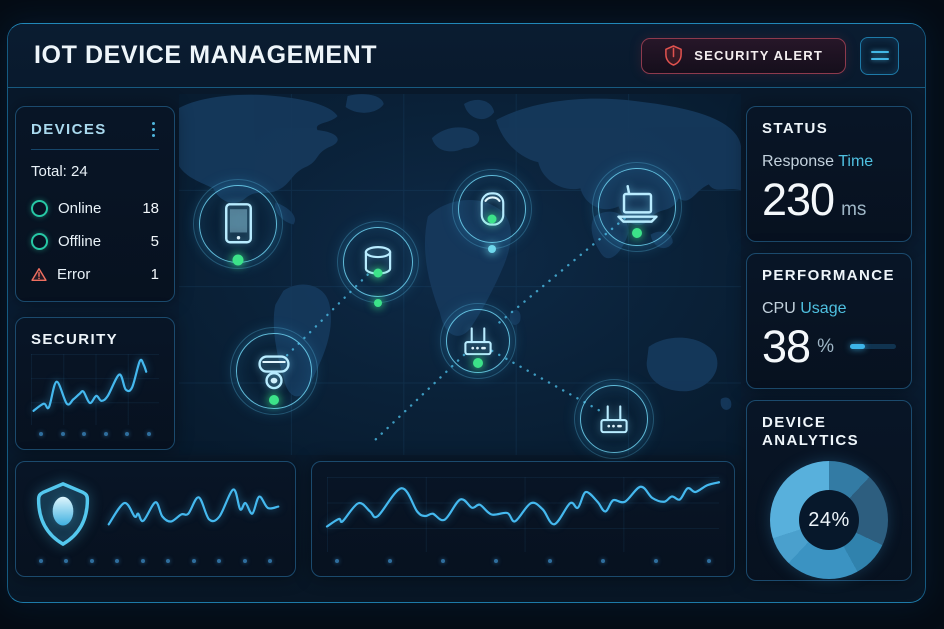  I want to click on status-panel-title: STATUS, so click(795, 128).